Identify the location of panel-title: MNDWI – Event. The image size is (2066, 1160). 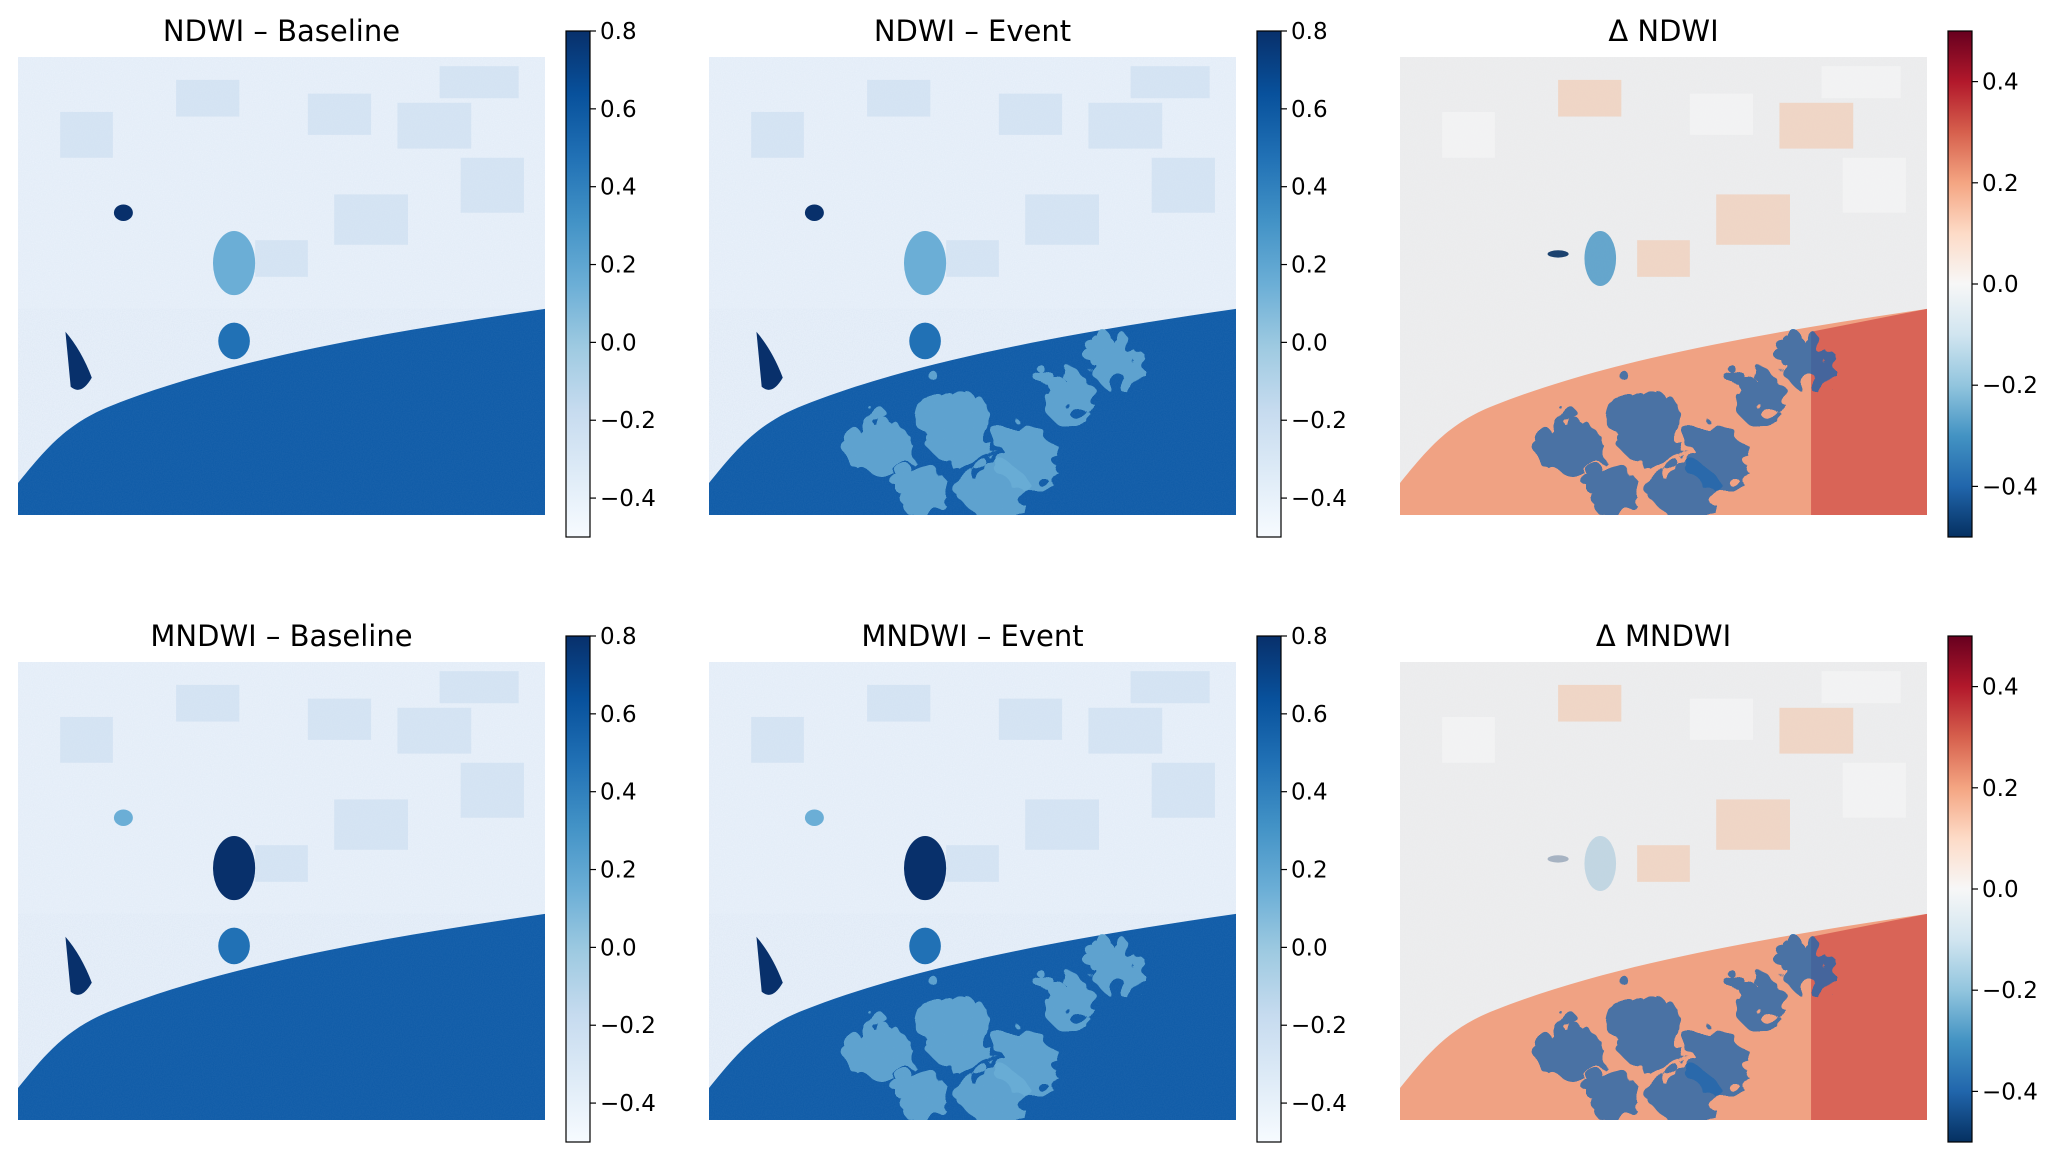
(972, 636).